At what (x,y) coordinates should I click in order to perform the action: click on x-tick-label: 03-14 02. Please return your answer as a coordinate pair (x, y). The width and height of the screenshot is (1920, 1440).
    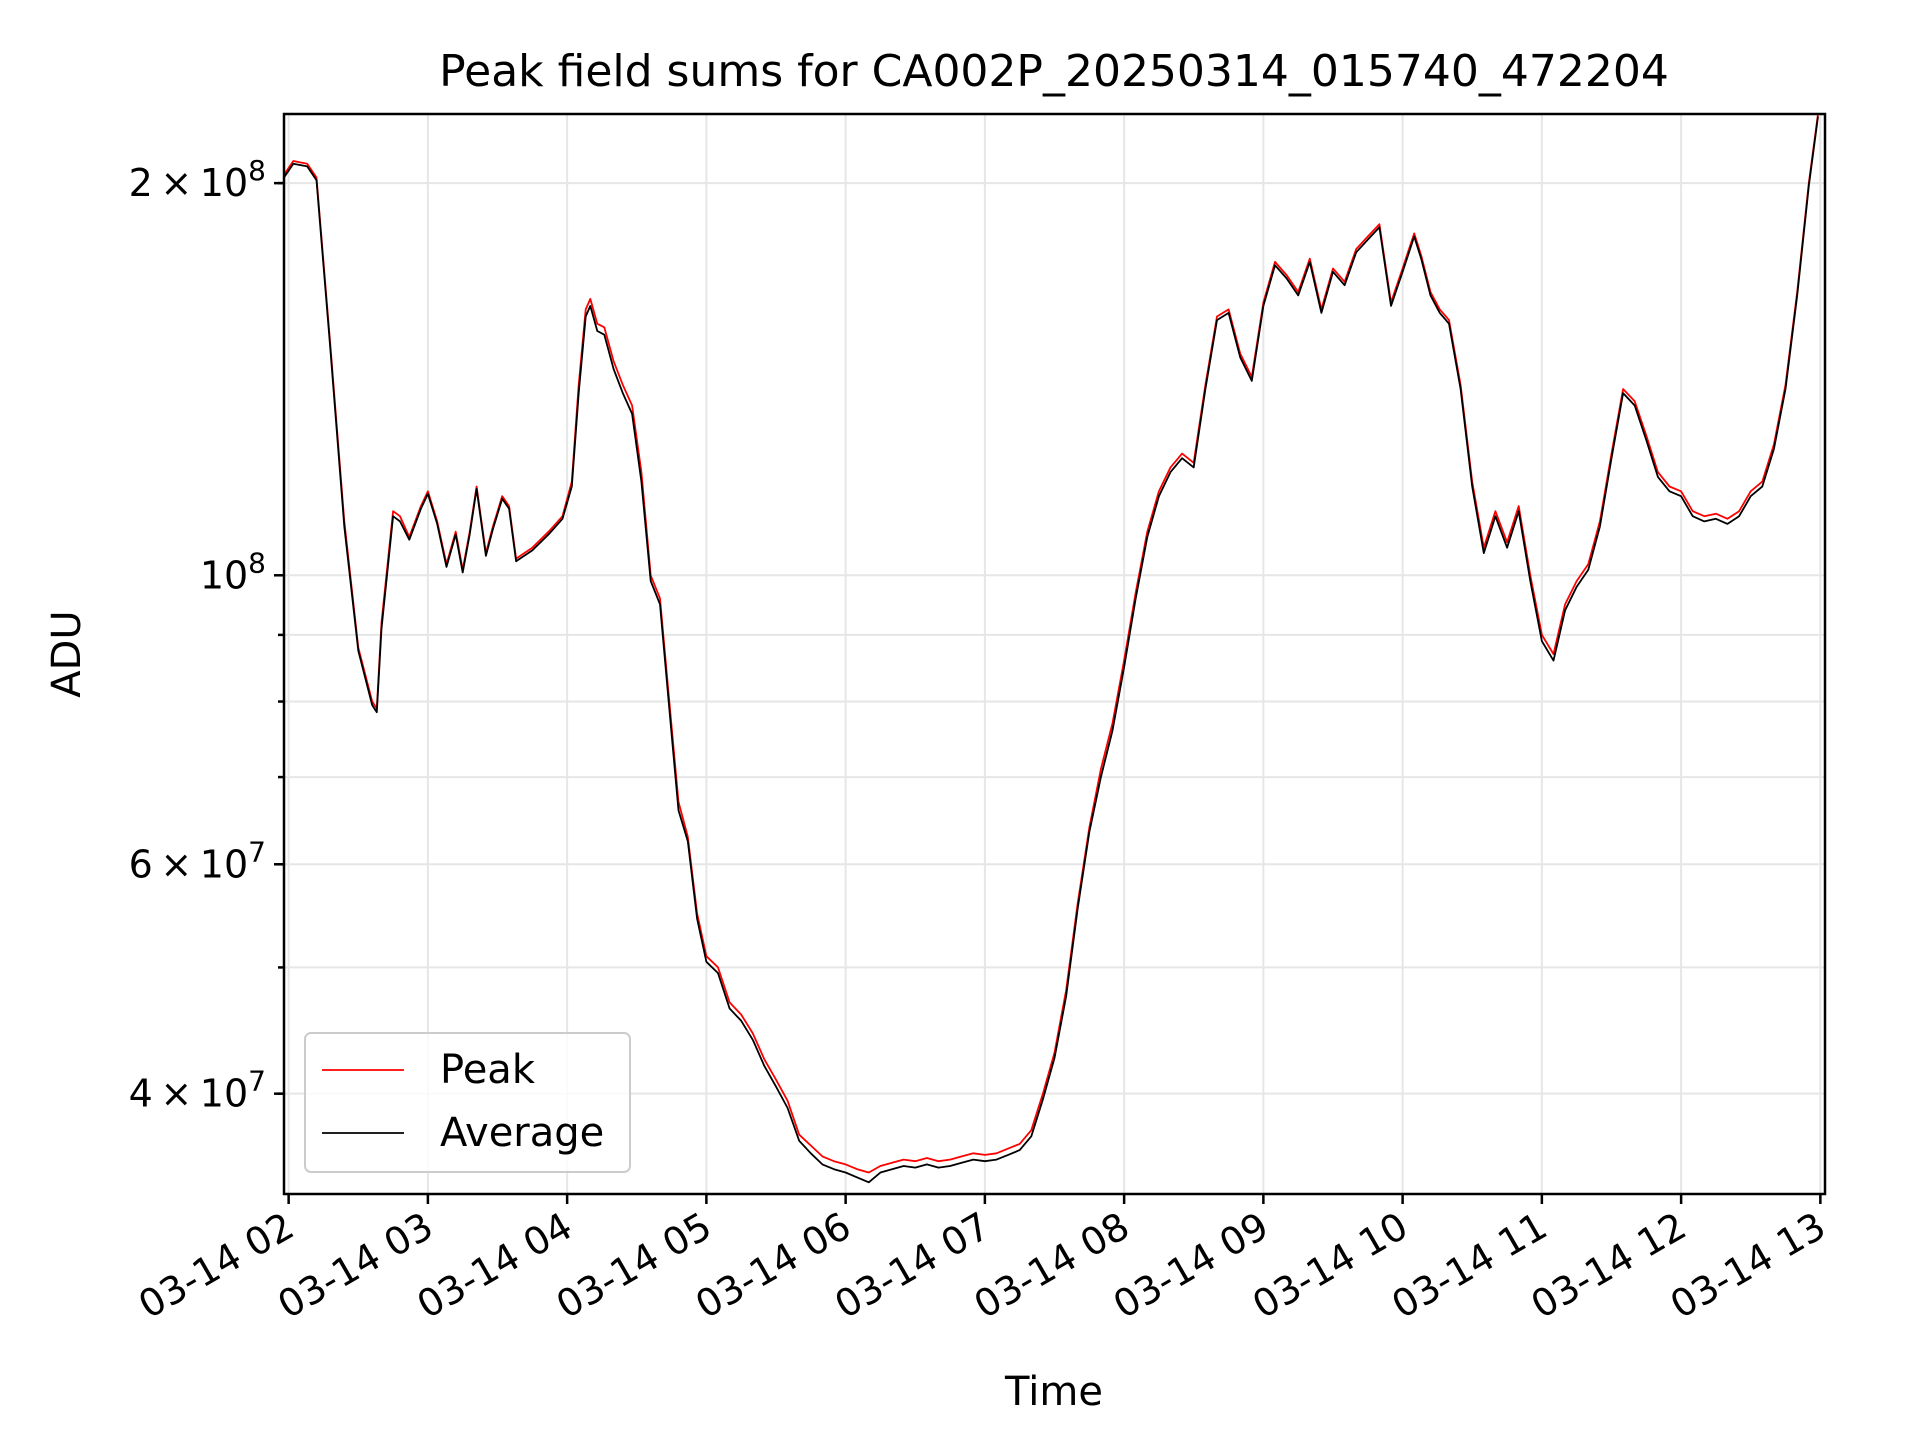
    Looking at the image, I should click on (216, 1266).